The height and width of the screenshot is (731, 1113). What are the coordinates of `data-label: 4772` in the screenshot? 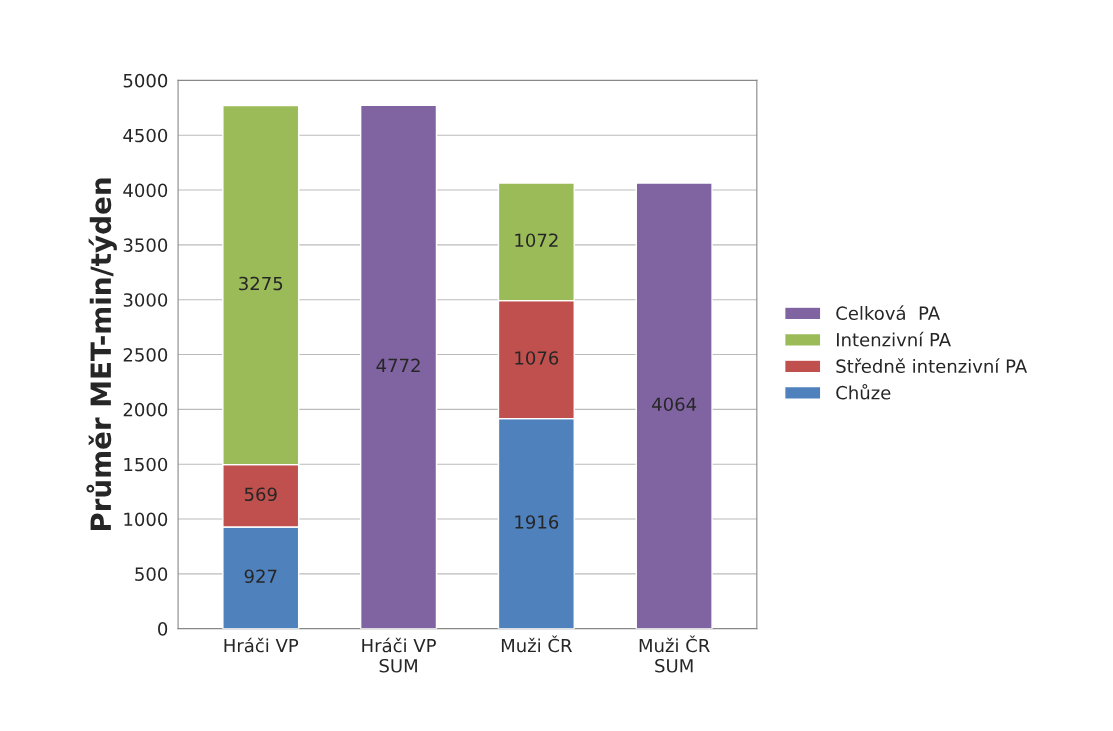 It's located at (398, 365).